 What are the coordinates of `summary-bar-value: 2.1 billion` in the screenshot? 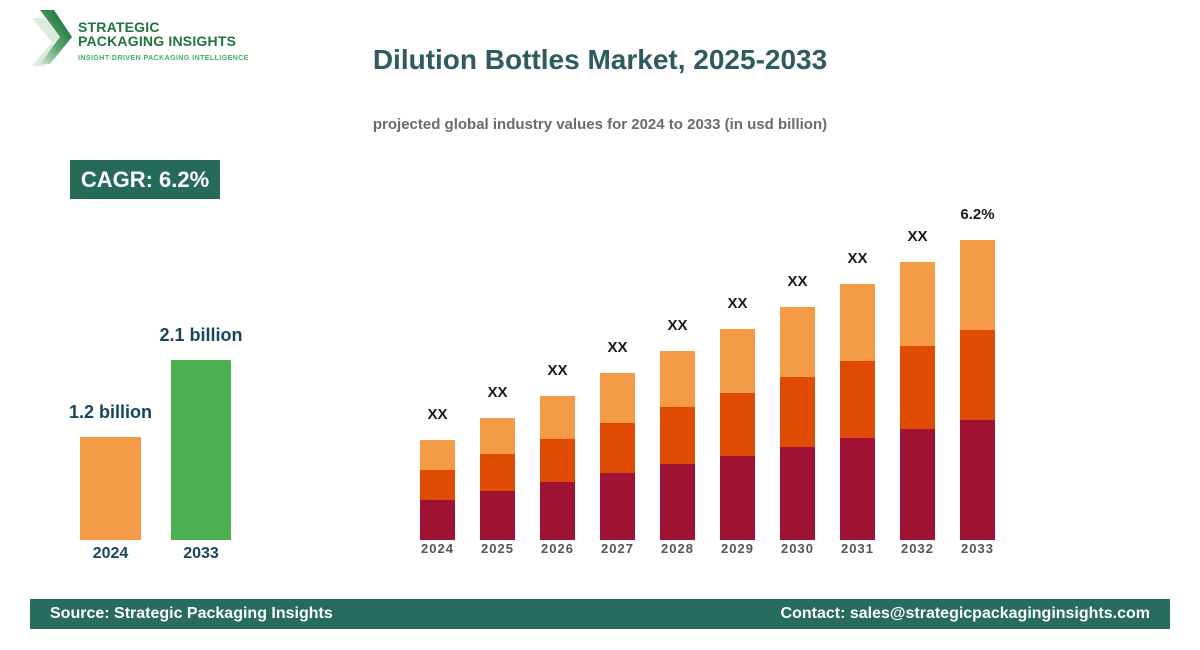 It's located at (201, 335).